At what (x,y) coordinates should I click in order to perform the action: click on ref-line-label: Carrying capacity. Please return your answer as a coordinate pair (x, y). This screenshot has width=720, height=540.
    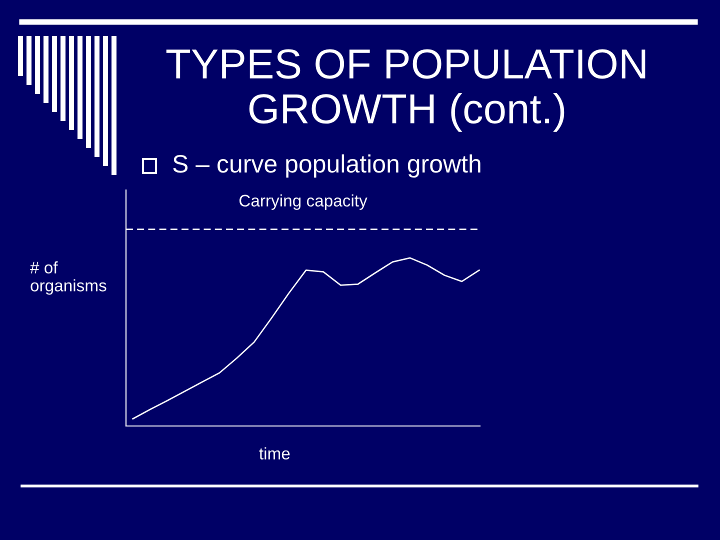
    Looking at the image, I should click on (303, 202).